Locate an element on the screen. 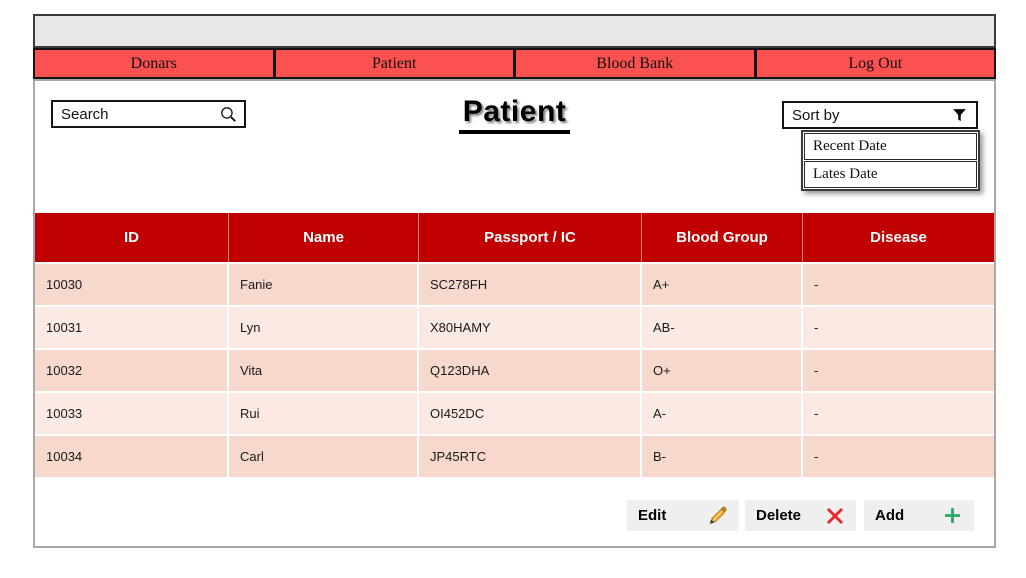 Image resolution: width=1026 pixels, height=578 pixels. sort-by-label: Sort by is located at coordinates (816, 115).